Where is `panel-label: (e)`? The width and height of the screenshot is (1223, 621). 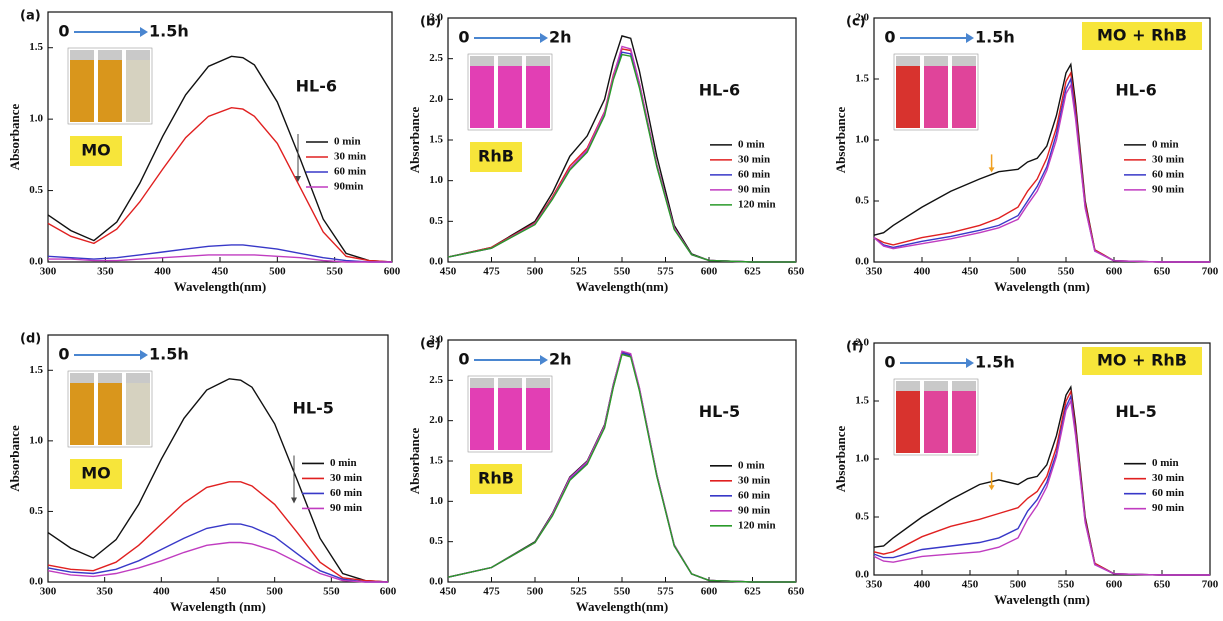 panel-label: (e) is located at coordinates (430, 344).